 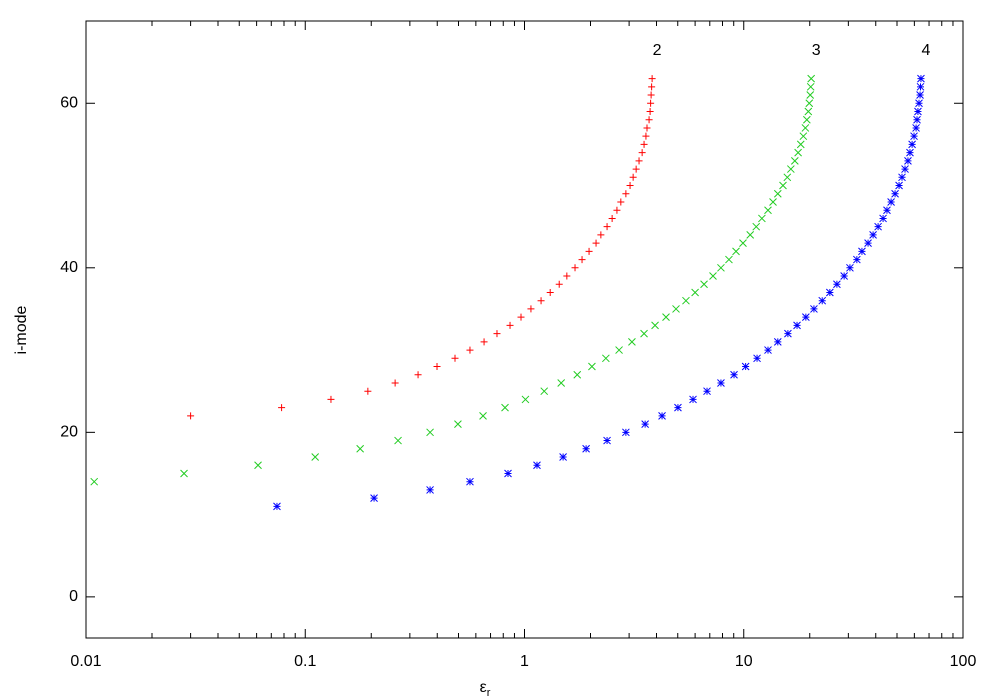 I want to click on x-tick-label: 10, so click(x=744, y=661).